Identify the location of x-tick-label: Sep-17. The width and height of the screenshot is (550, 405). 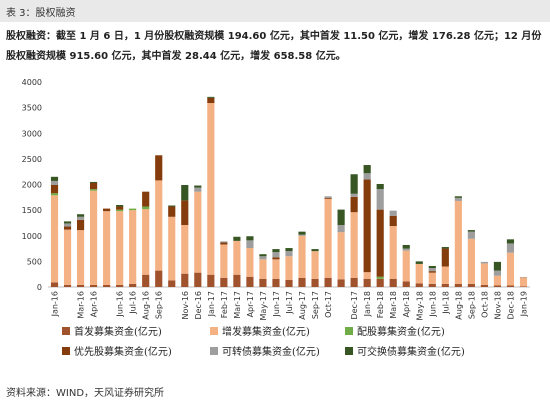
(315, 305).